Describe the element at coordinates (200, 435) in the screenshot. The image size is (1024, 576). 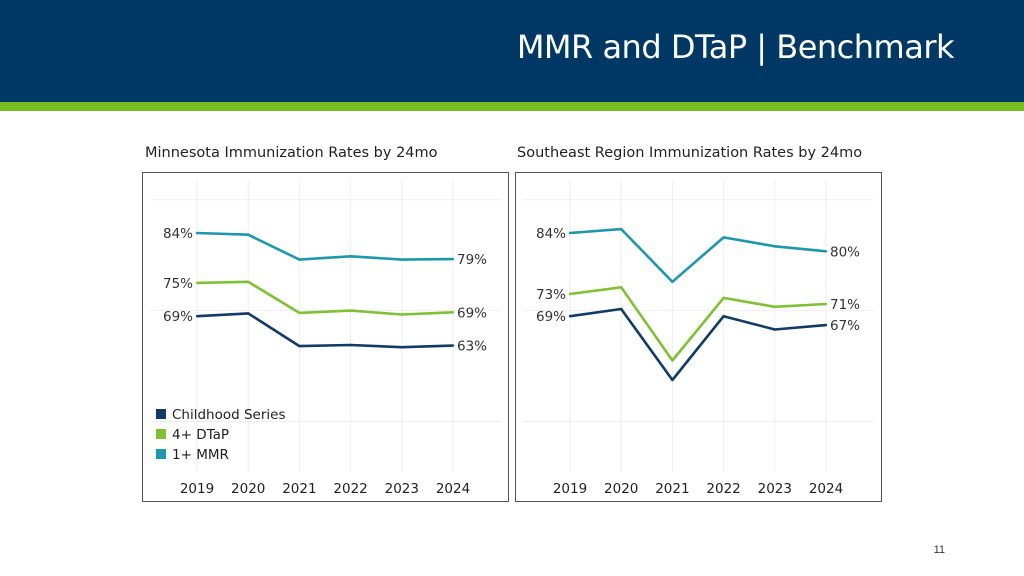
I see `legend-label: 4+ DTaP` at that location.